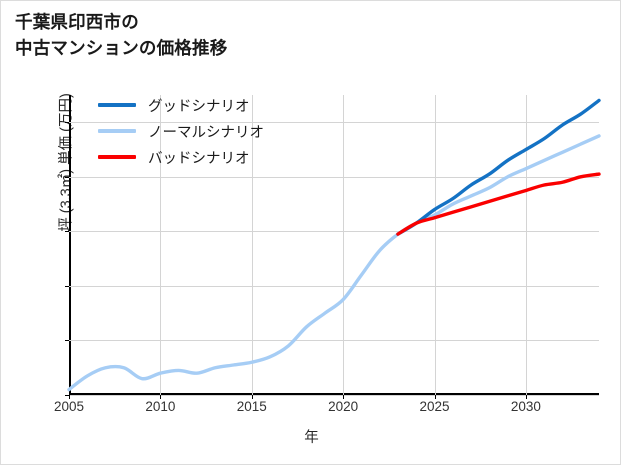 This screenshot has height=465, width=621. Describe the element at coordinates (311, 438) in the screenshot. I see `x-axis-label: 年` at that location.